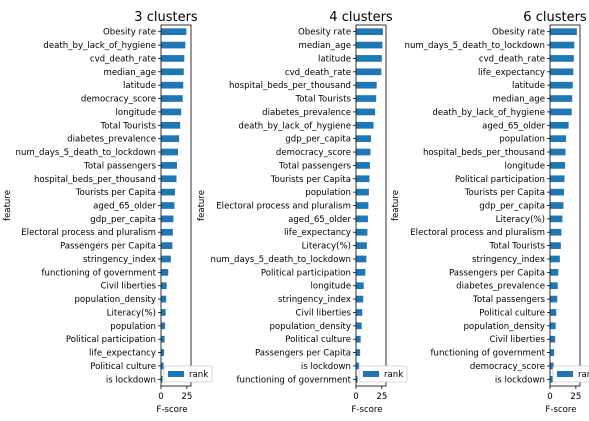  Describe the element at coordinates (111, 340) in the screenshot. I see `y-tick-label: Political participation` at that location.